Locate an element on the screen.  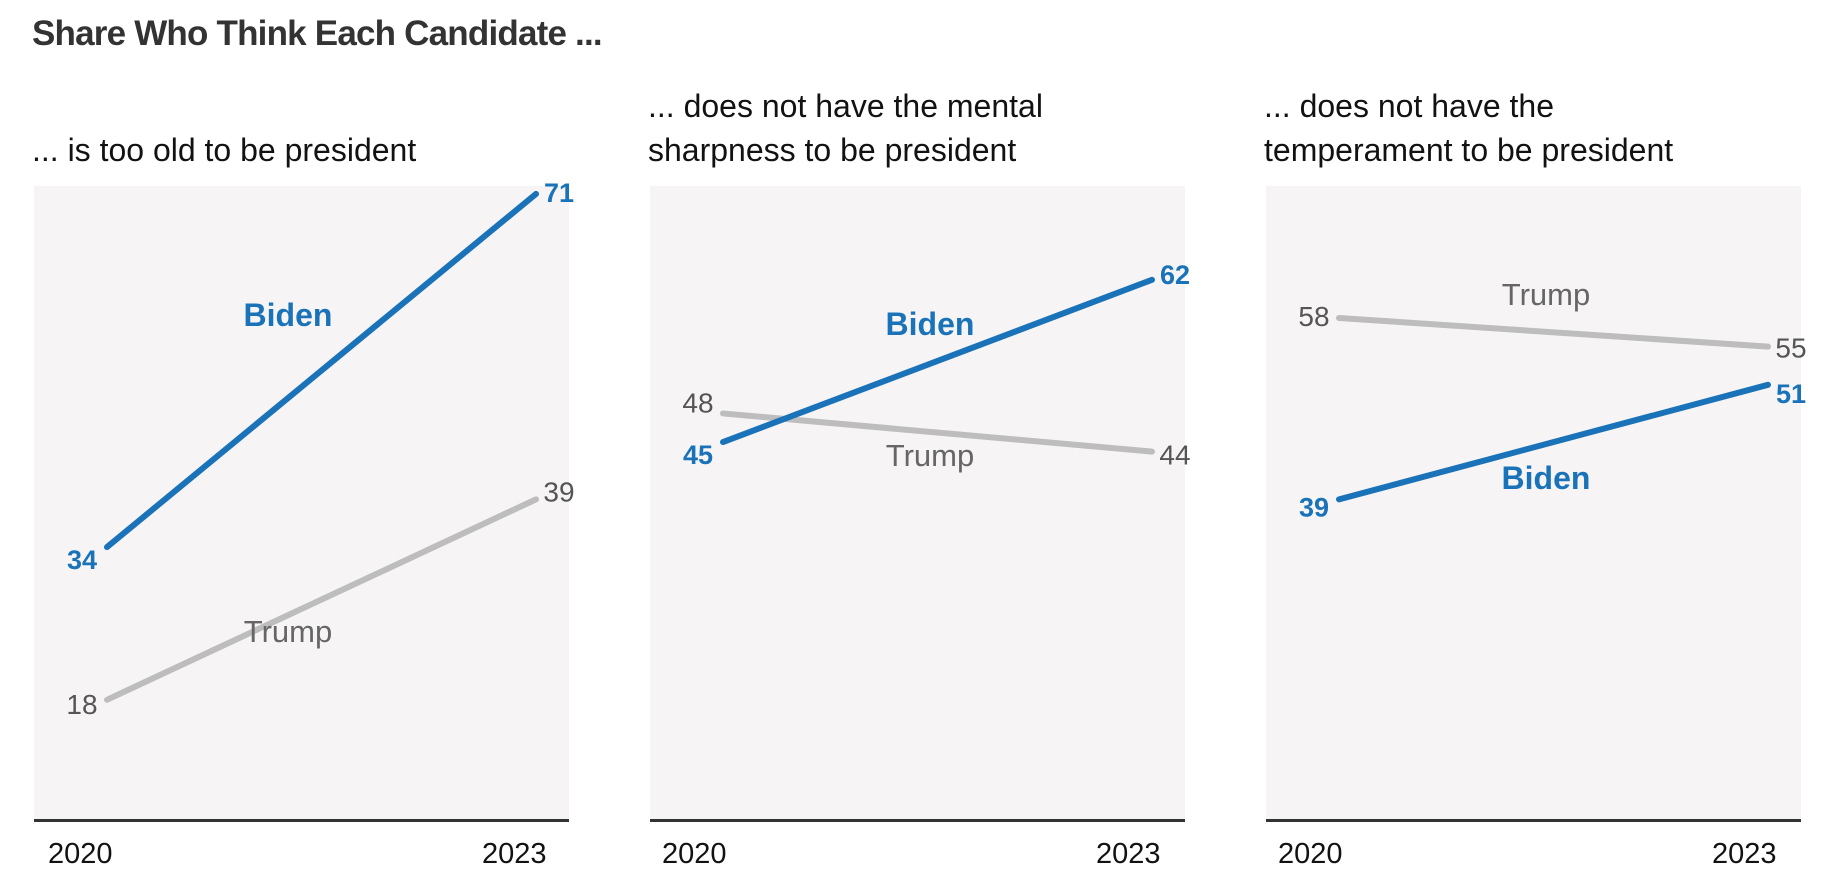
panel-title-line: ... is too old to be president is located at coordinates (224, 150).